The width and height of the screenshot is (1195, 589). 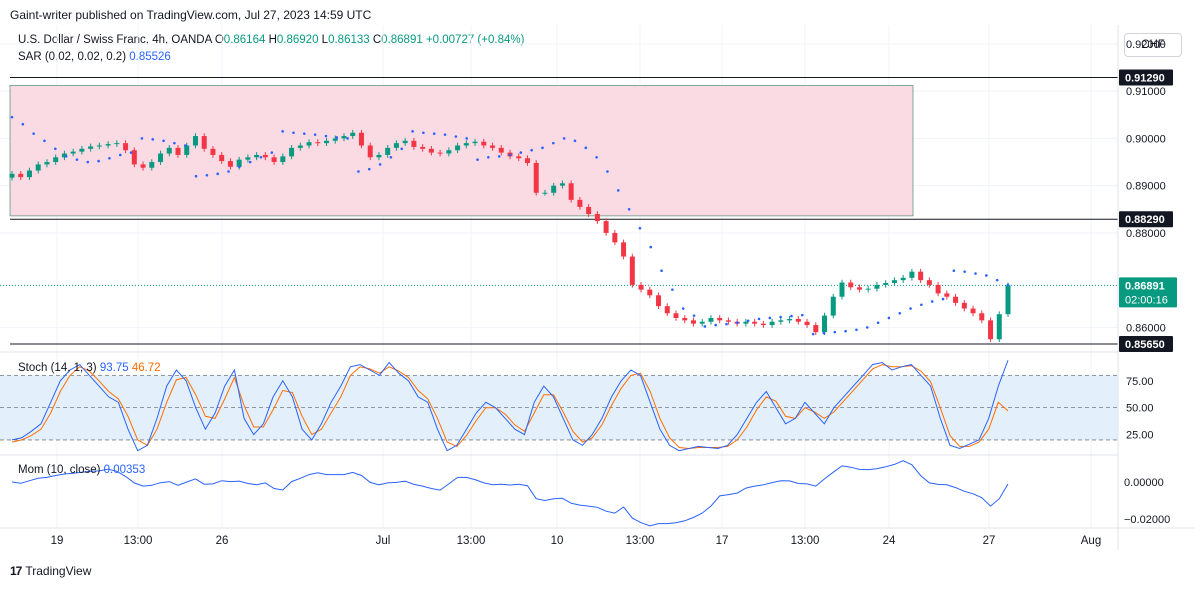 I want to click on price-tick-2: 0.90000, so click(x=1146, y=139).